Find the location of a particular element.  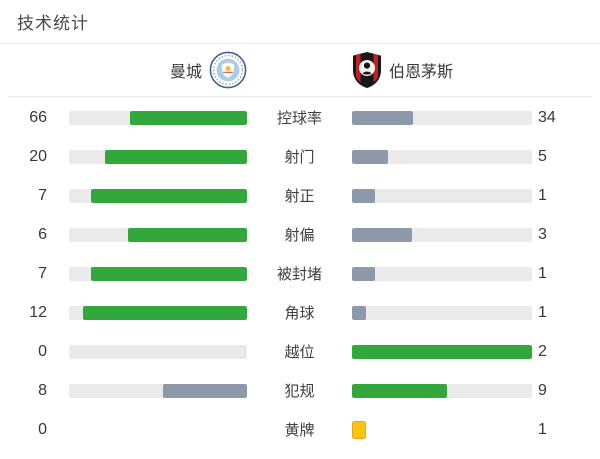

title-bar: 技术统计 is located at coordinates (300, 21).